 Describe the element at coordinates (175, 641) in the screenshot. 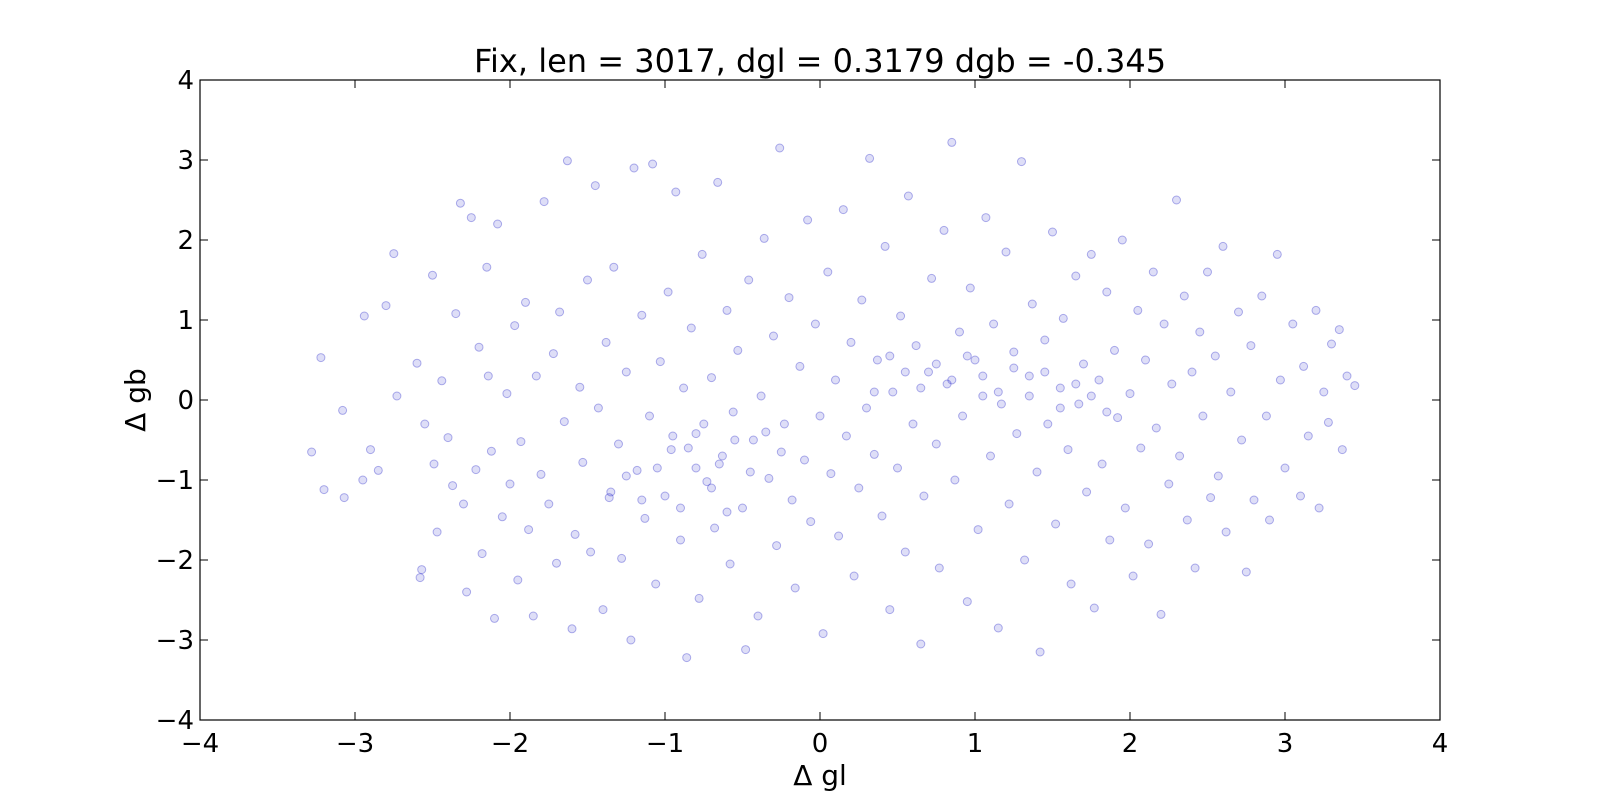

I see `y-tick-label: −3` at that location.